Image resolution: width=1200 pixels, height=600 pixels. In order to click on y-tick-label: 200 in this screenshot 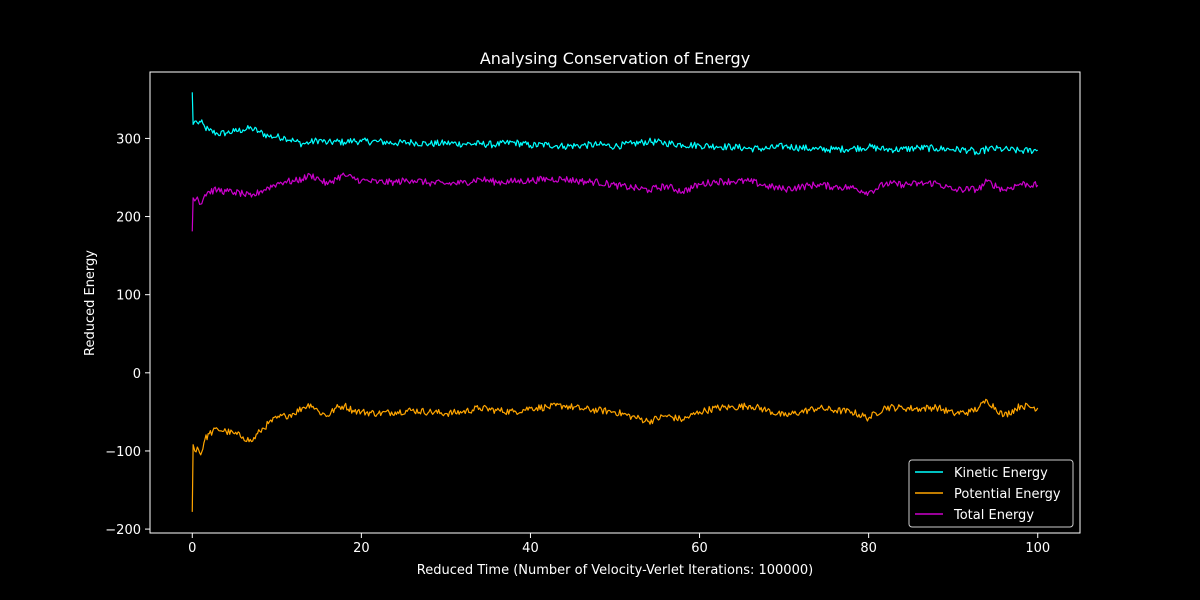, I will do `click(128, 218)`.